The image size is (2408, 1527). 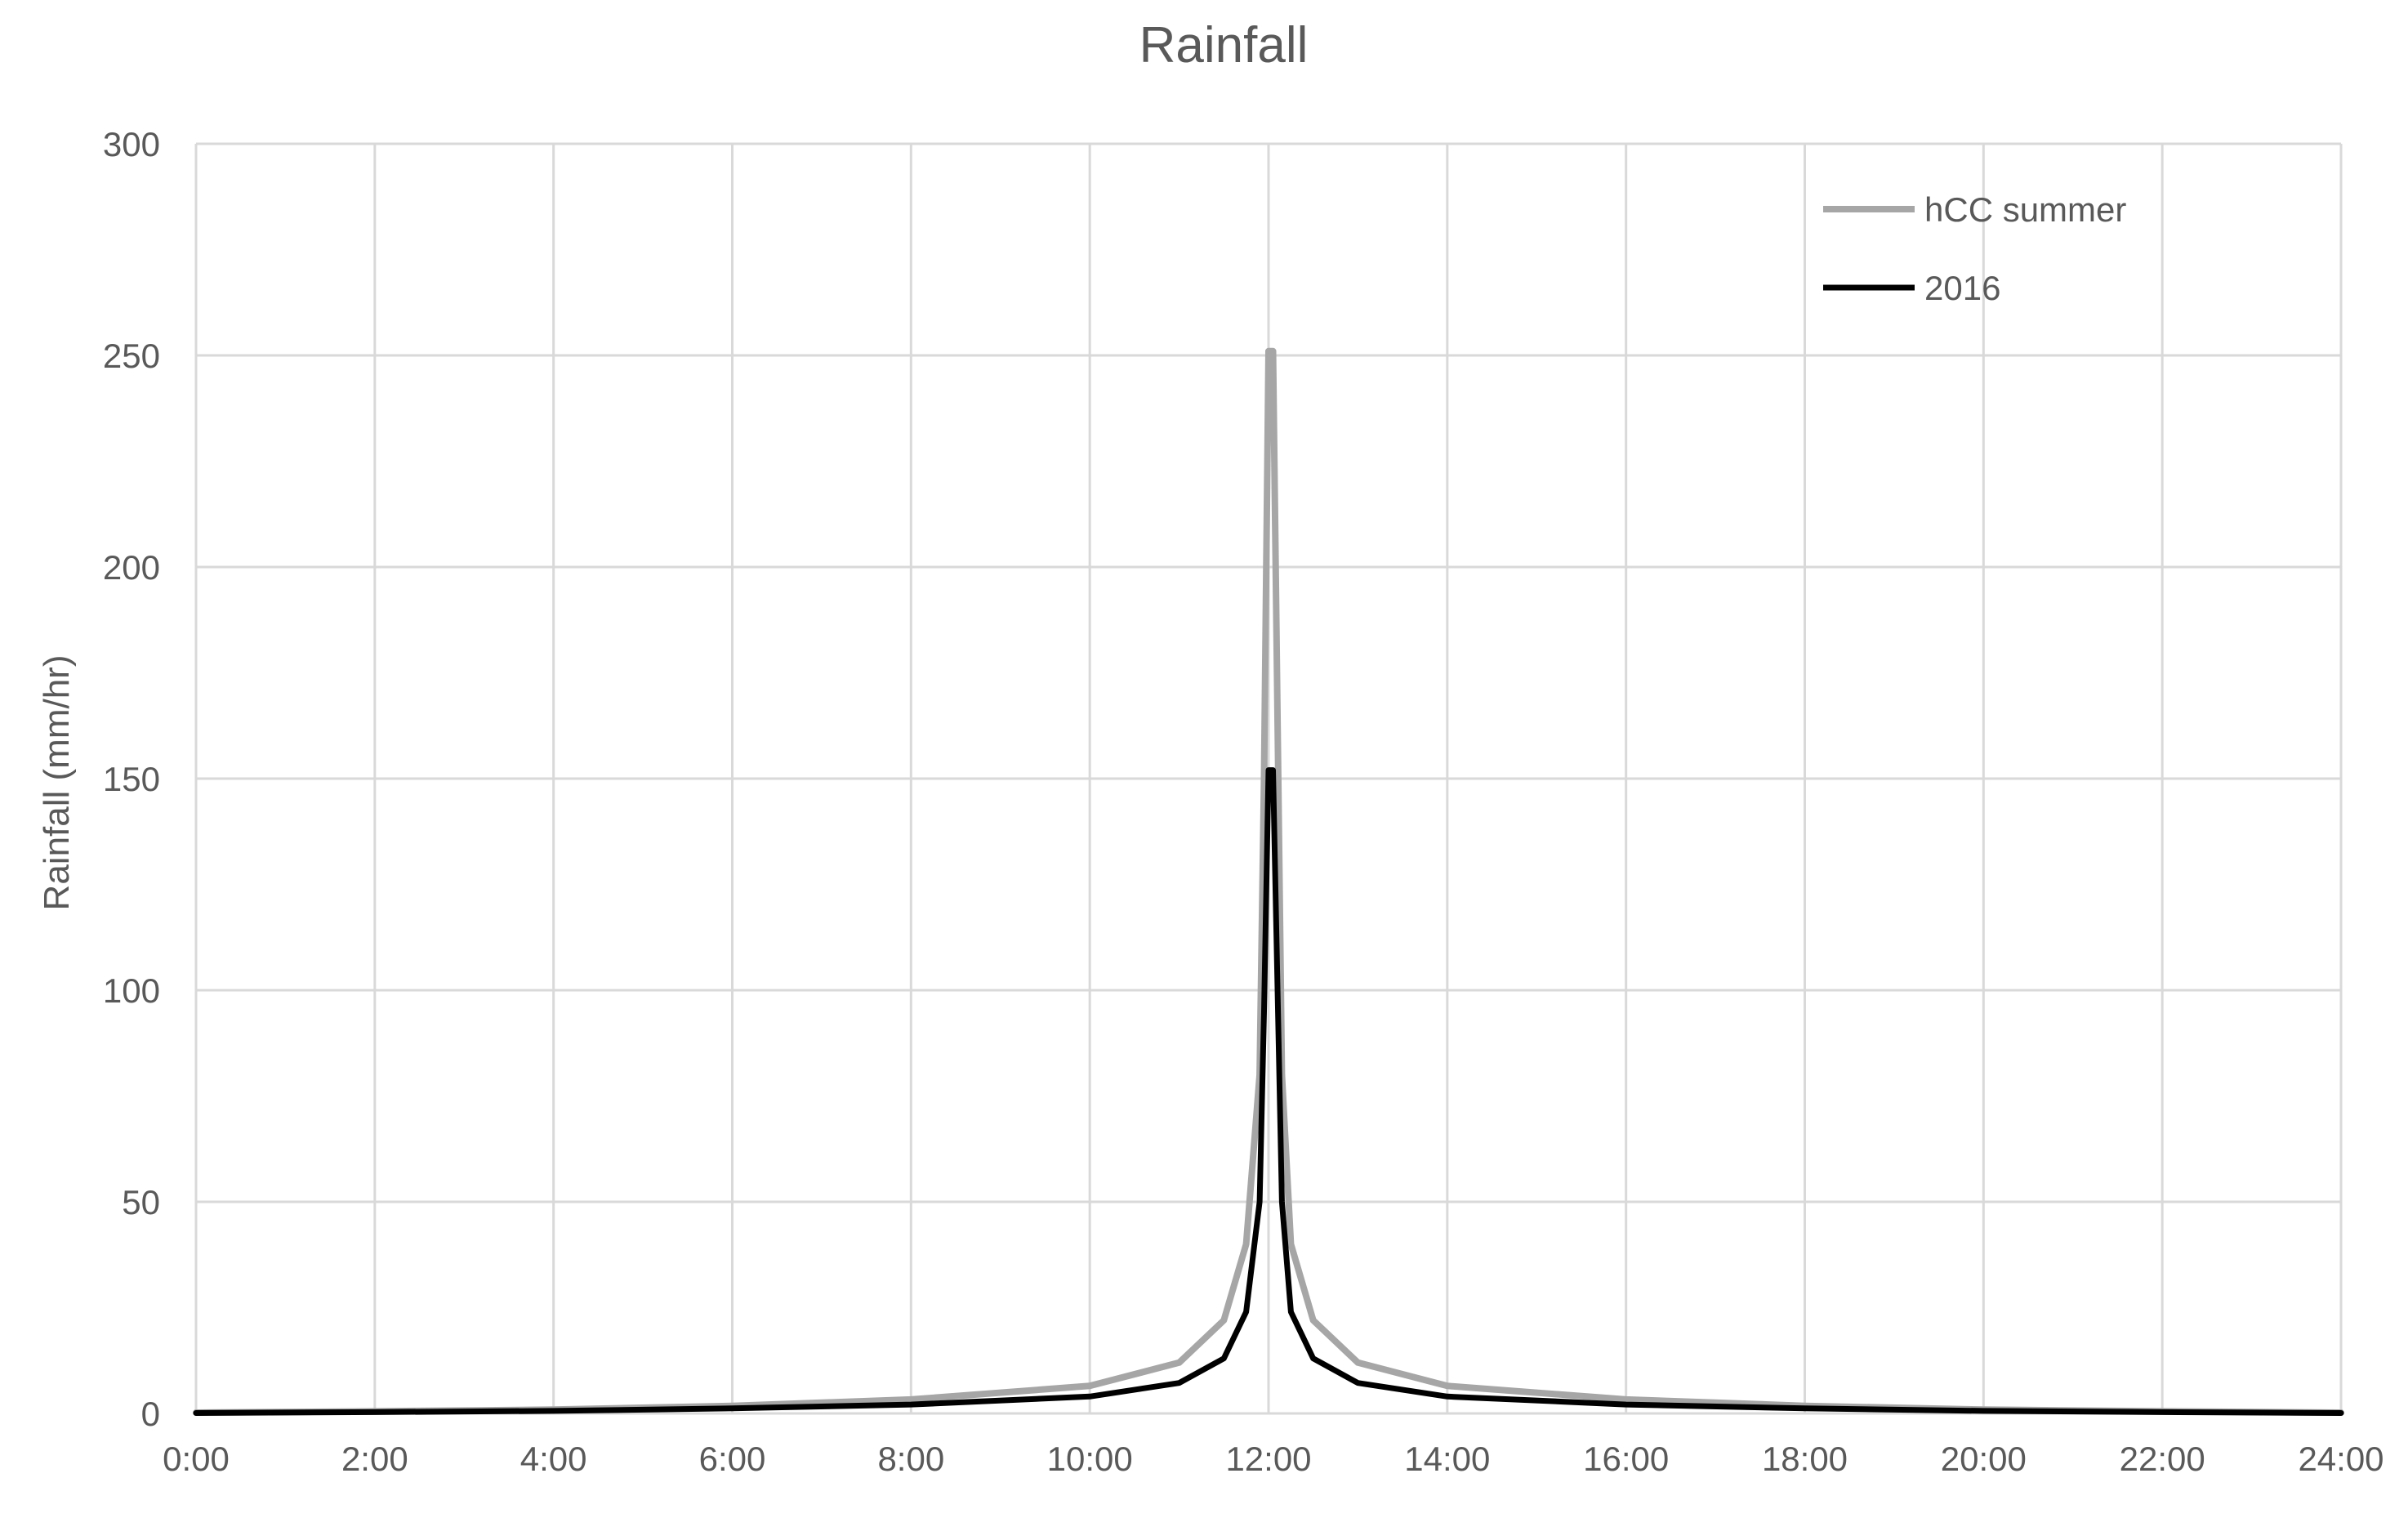 I want to click on x-tick-label: 4:00, so click(x=553, y=1459).